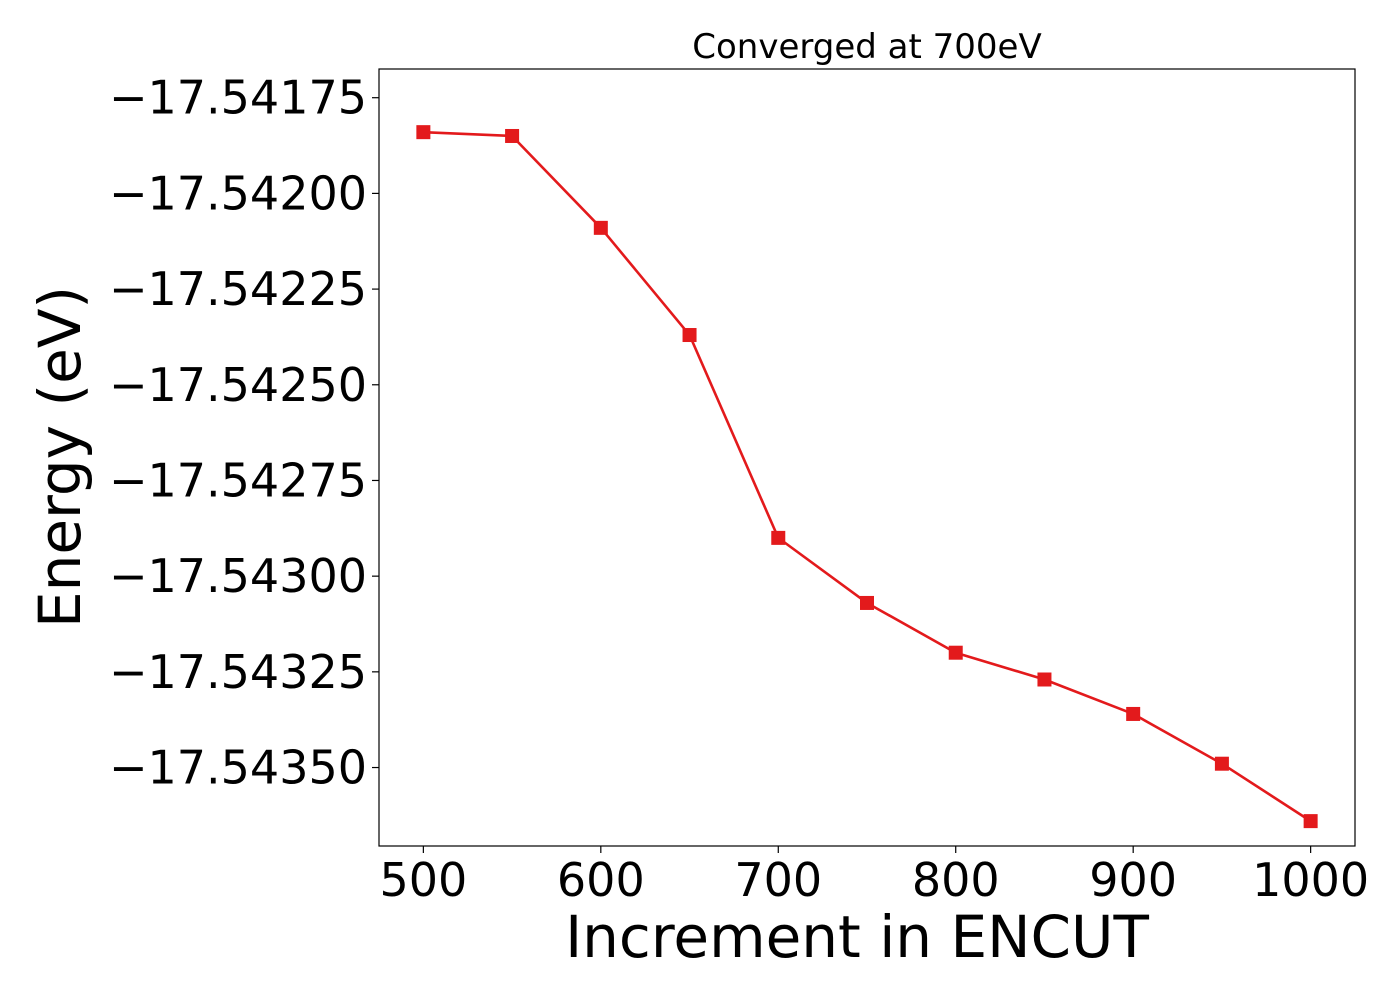 Image resolution: width=1400 pixels, height=1000 pixels. I want to click on chart-title: Converged at 700eV, so click(866, 47).